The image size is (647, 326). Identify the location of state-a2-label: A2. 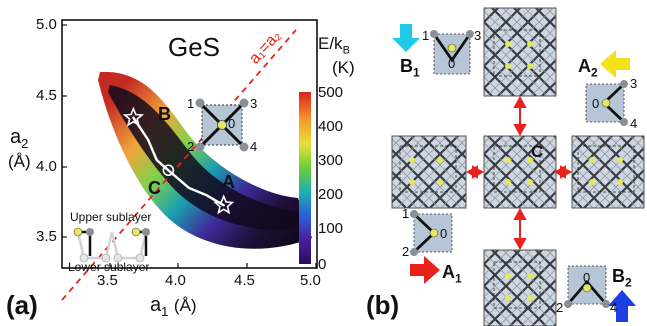
(588, 68).